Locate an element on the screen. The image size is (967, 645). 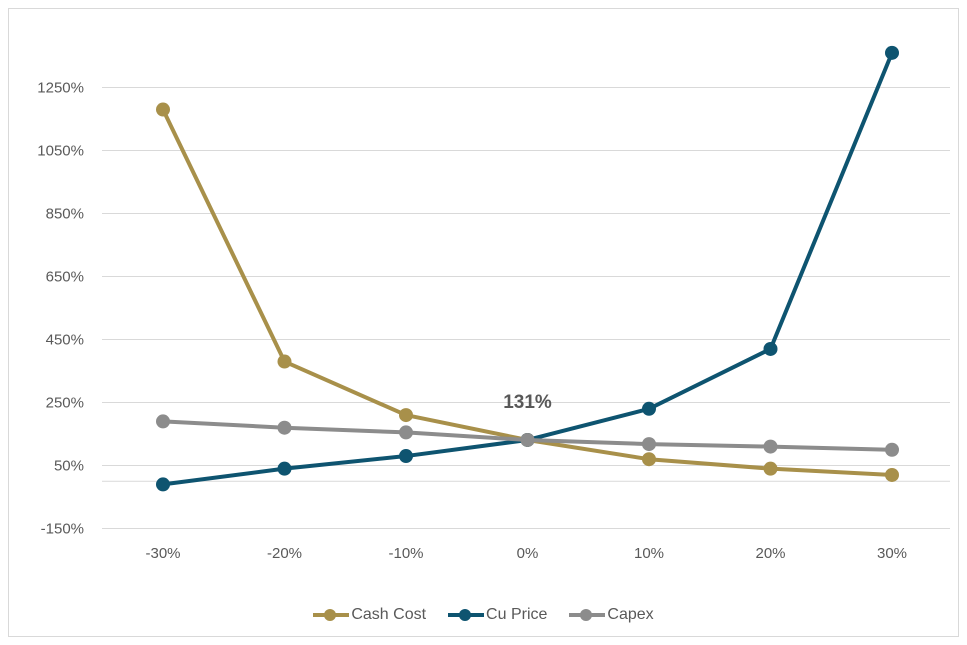
y-tick-label: 450% is located at coordinates (65, 340).